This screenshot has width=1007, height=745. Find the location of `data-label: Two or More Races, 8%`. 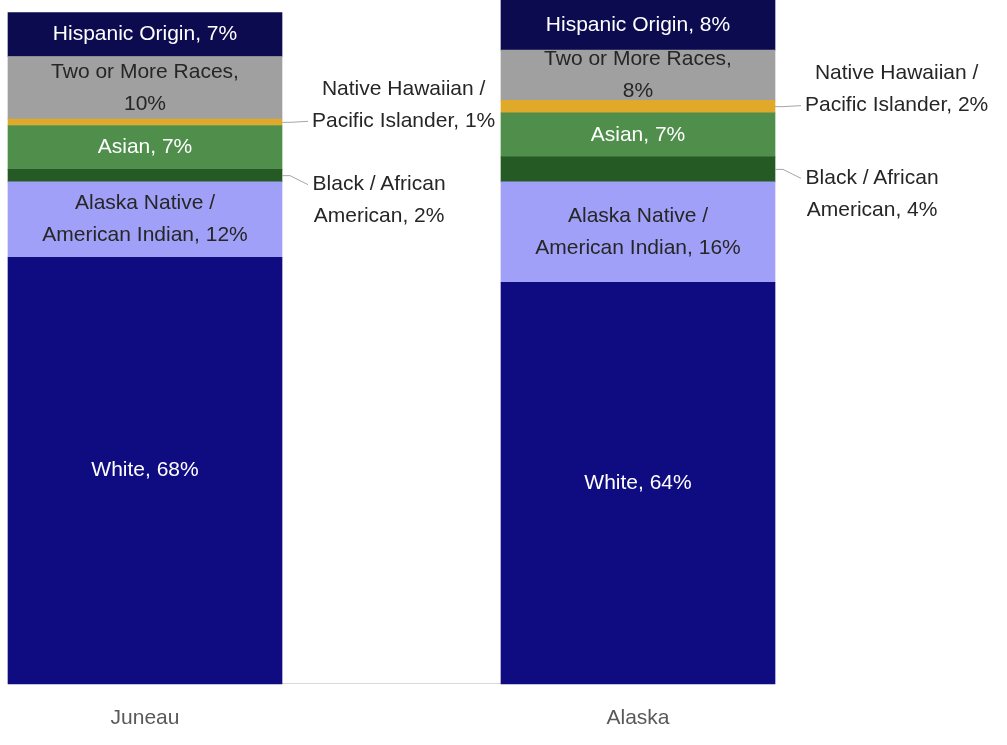

data-label: Two or More Races, 8% is located at coordinates (638, 74).